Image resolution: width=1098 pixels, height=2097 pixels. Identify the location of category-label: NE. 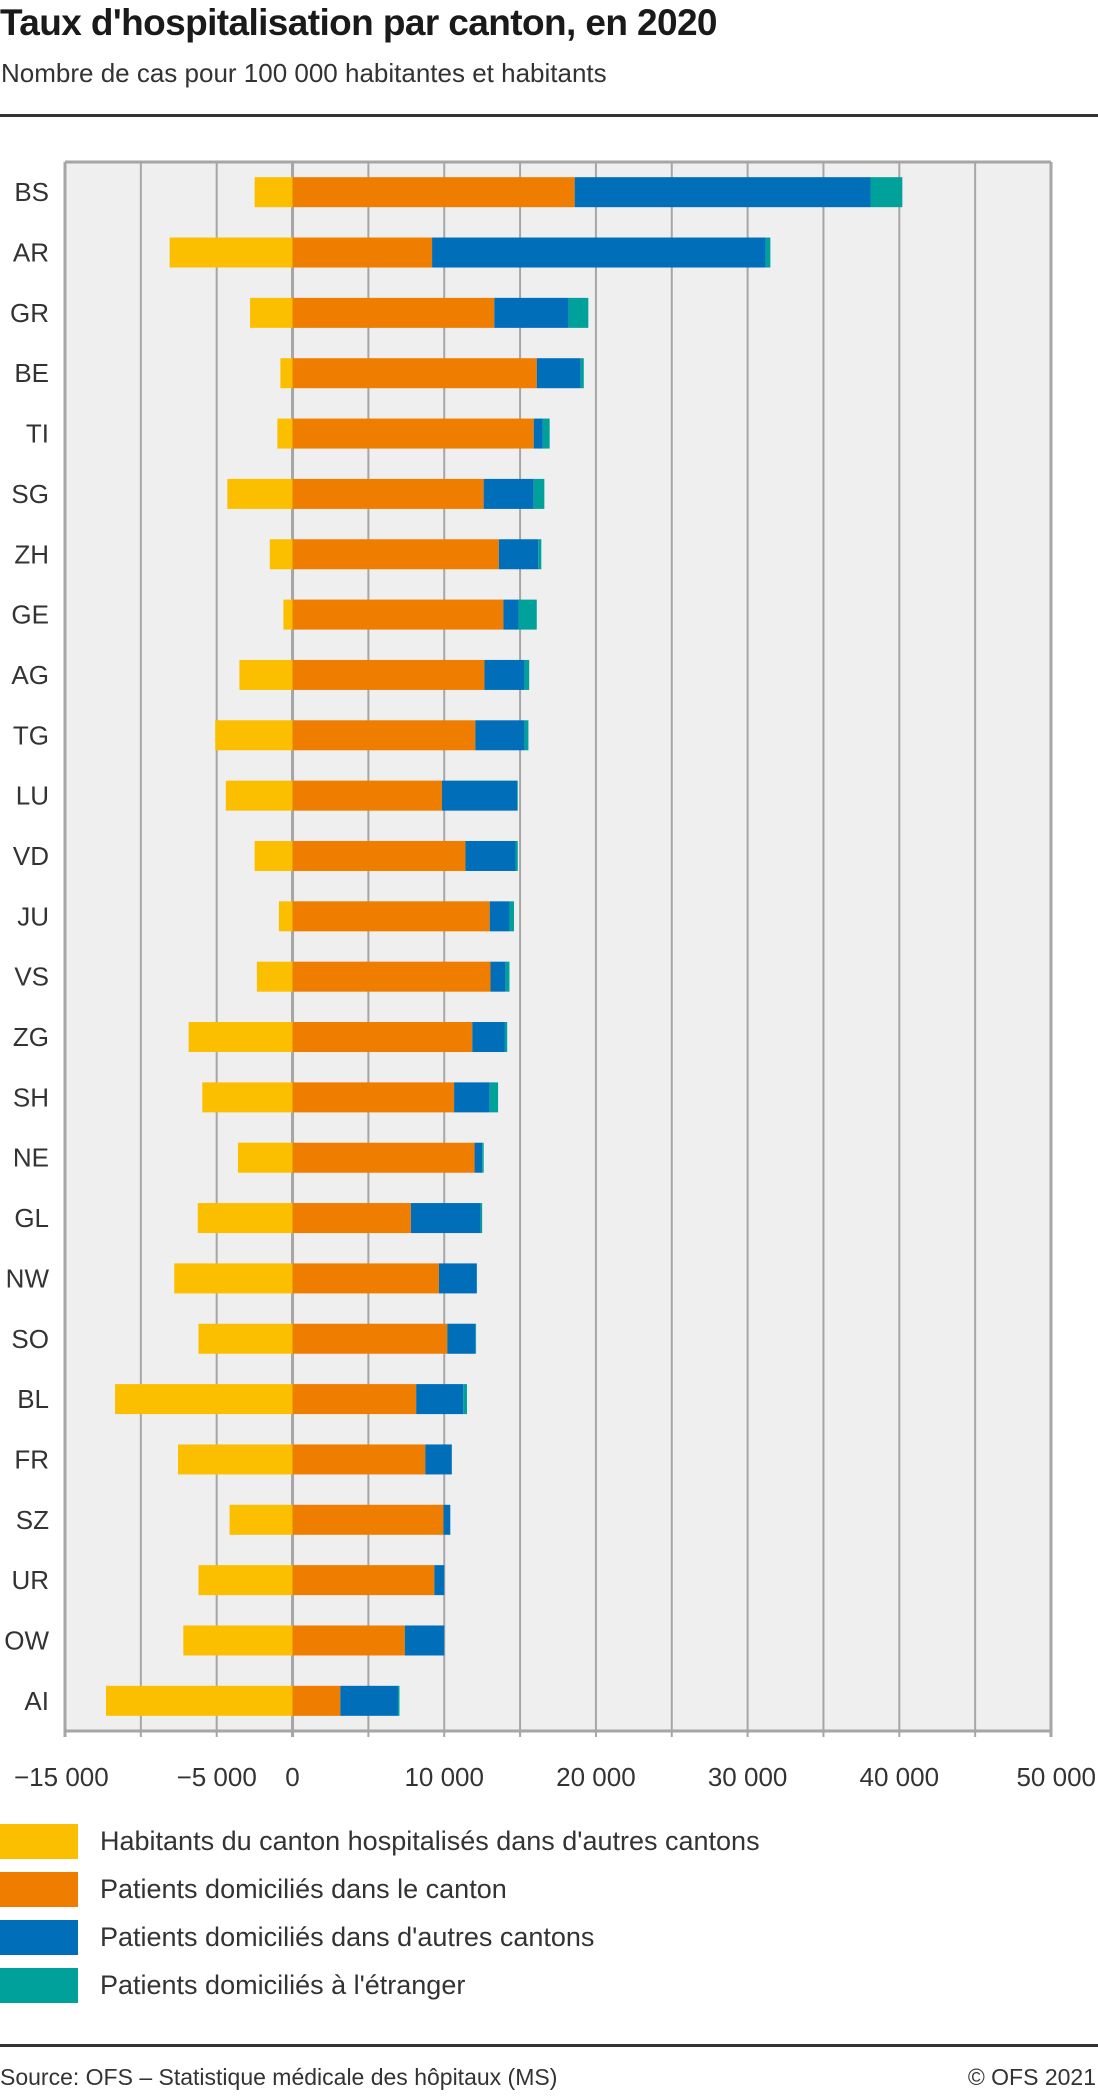
(31, 1158).